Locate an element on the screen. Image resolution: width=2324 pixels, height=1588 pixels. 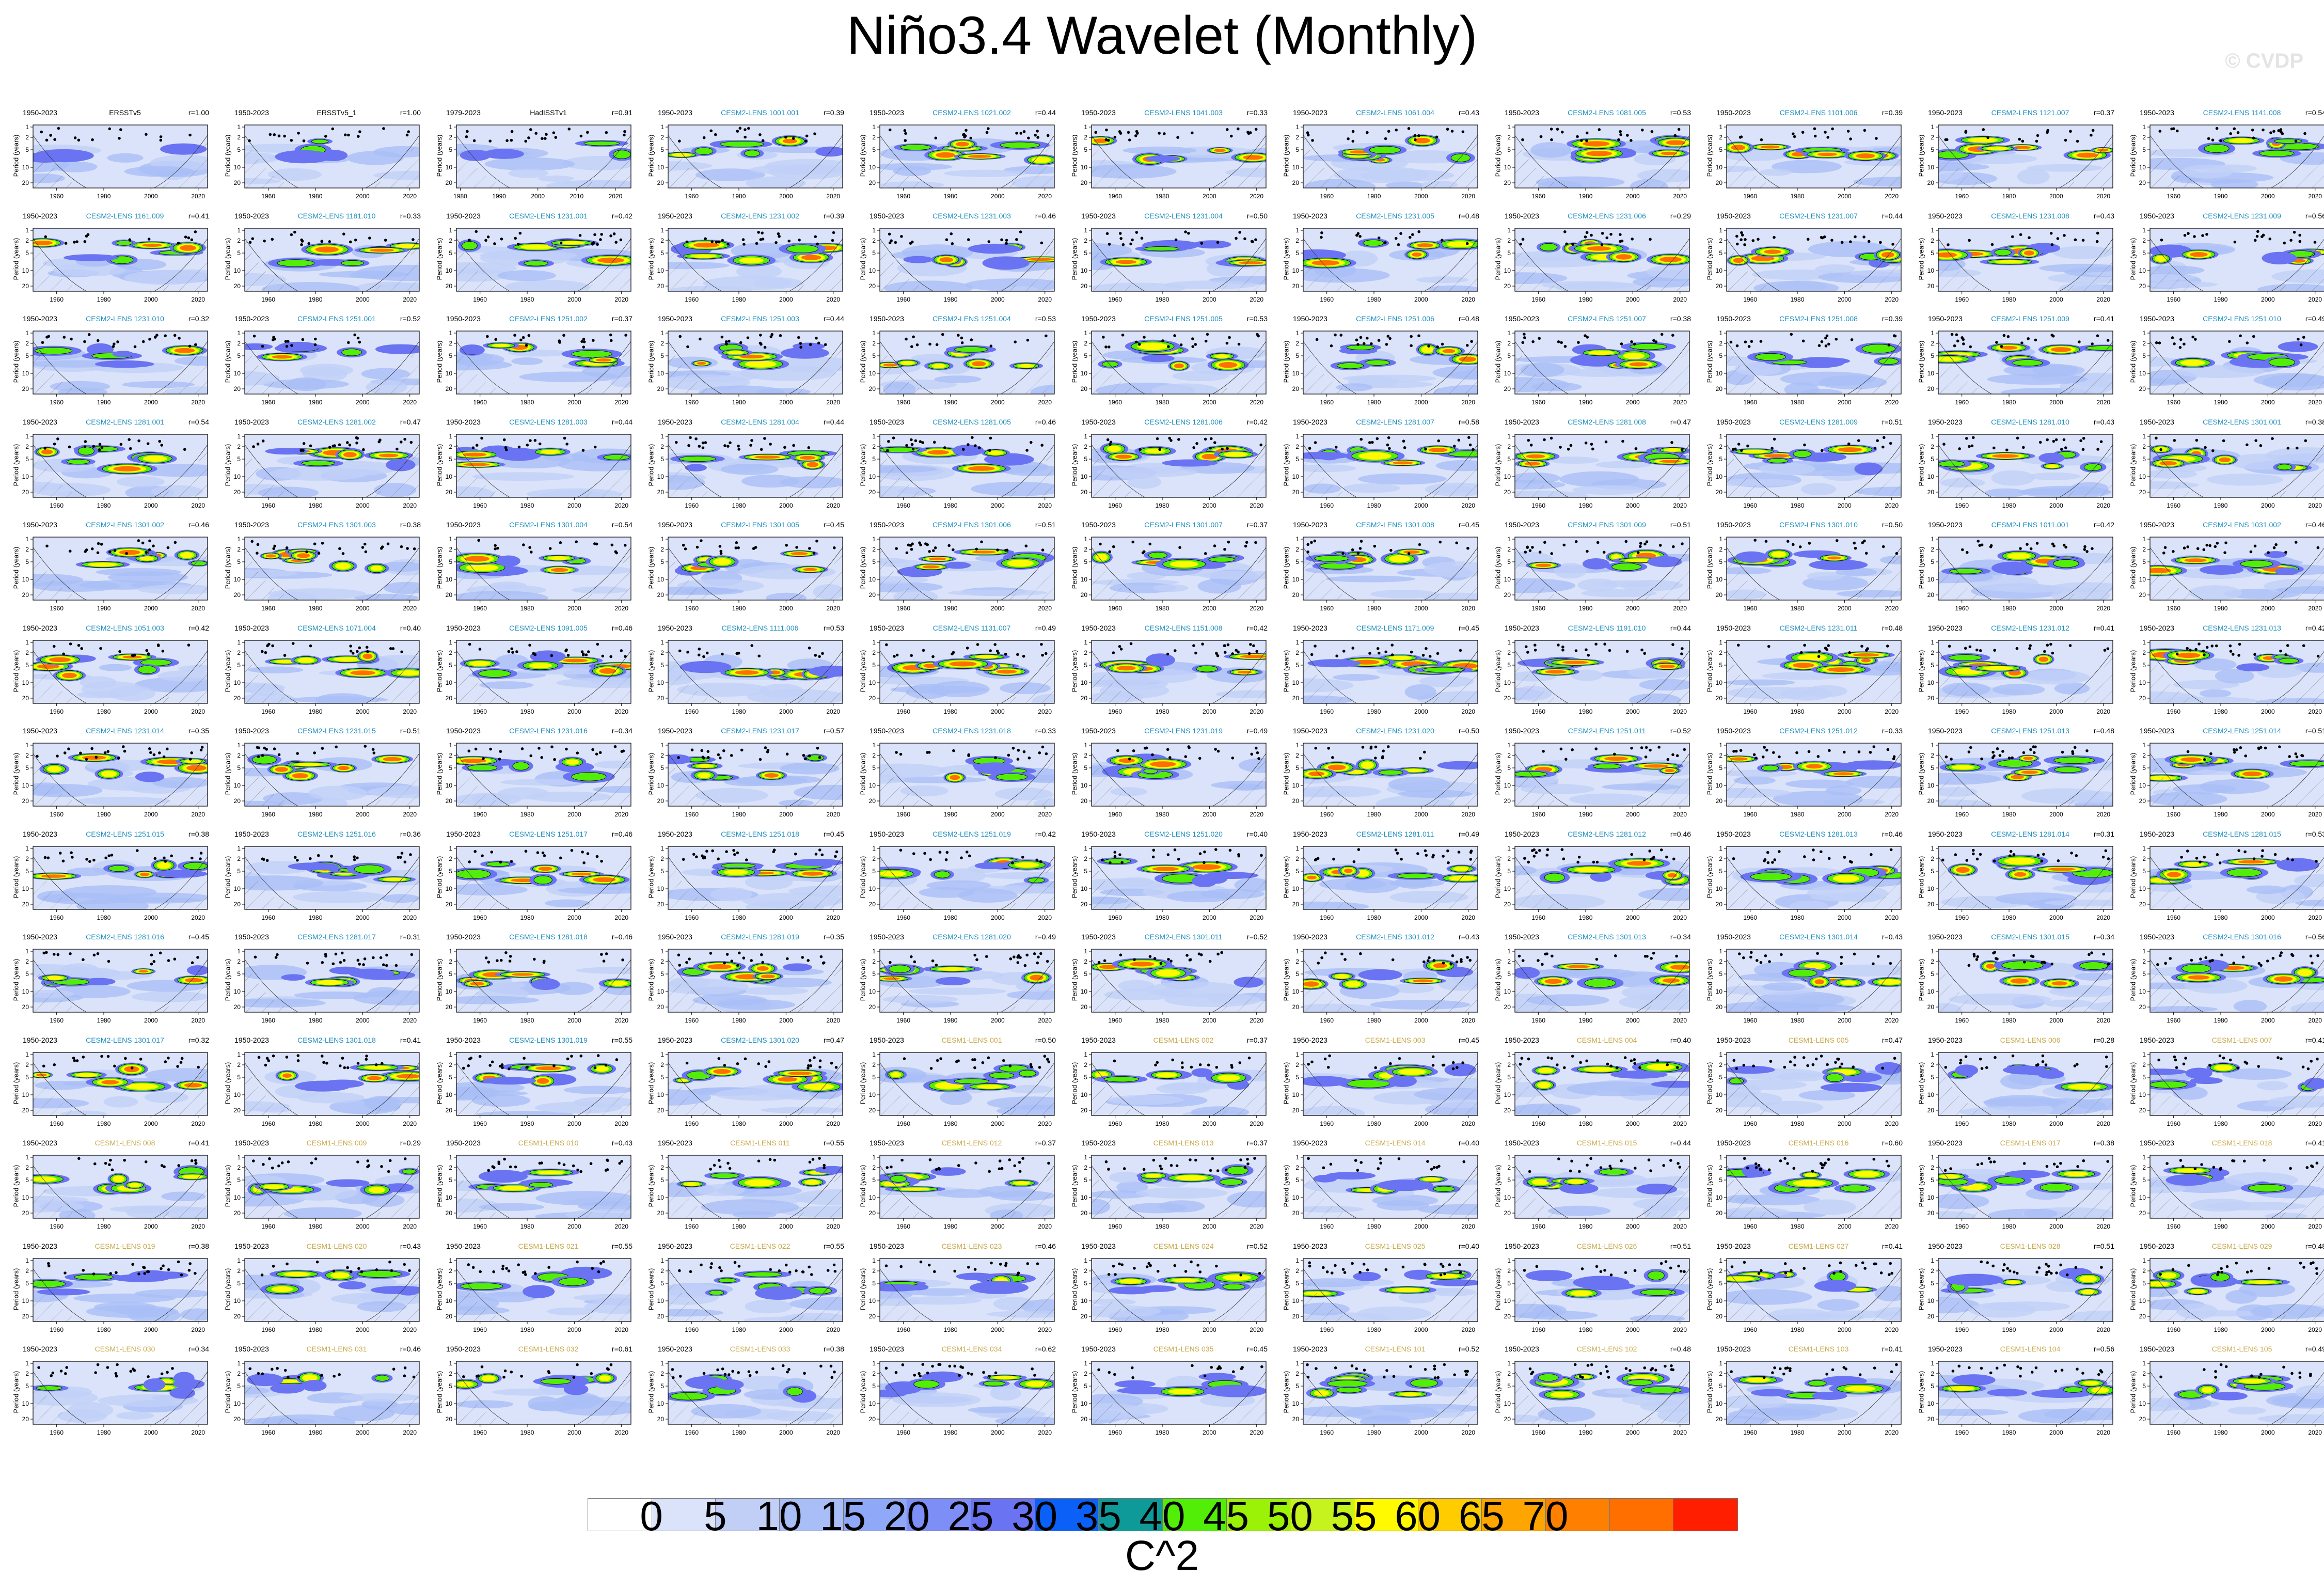
panel-correlation: r=0.39 is located at coordinates (834, 216).